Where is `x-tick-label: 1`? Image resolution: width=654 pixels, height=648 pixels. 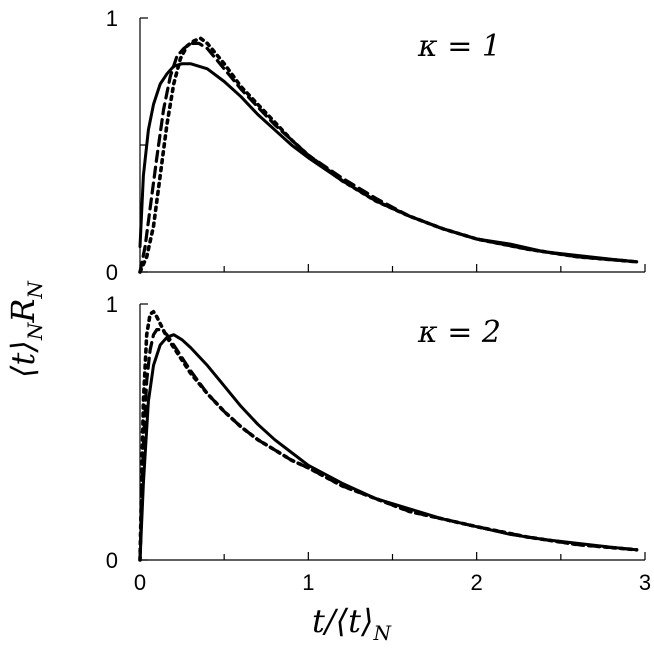
x-tick-label: 1 is located at coordinates (308, 582).